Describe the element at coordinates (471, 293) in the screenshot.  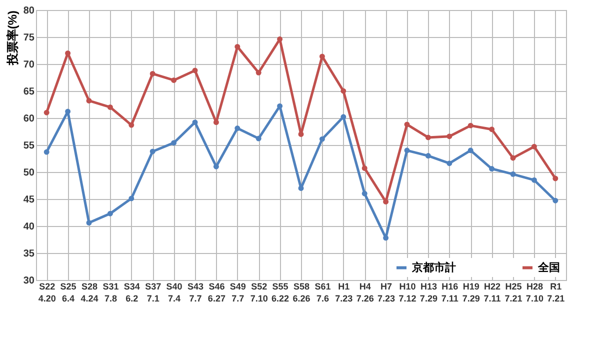
I see `x-tick-label: H19 7.29` at that location.